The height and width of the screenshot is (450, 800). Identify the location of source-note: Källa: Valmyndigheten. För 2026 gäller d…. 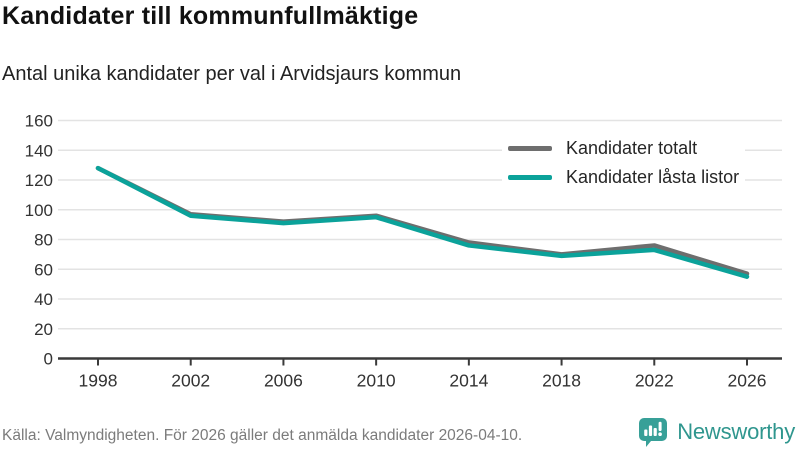
(262, 435).